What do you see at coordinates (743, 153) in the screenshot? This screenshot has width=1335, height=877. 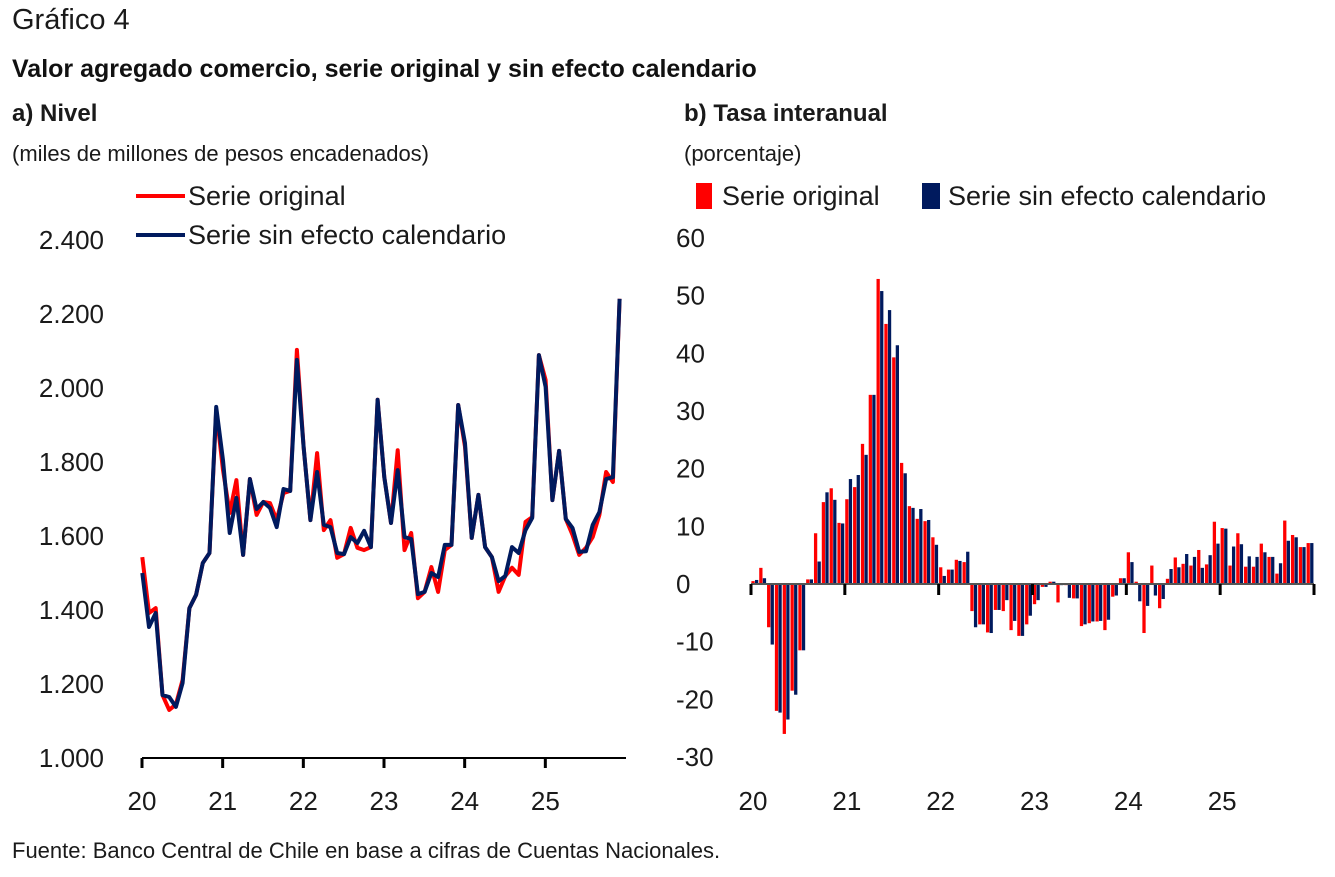 I see `right-panel-unit: (porcentaje)` at bounding box center [743, 153].